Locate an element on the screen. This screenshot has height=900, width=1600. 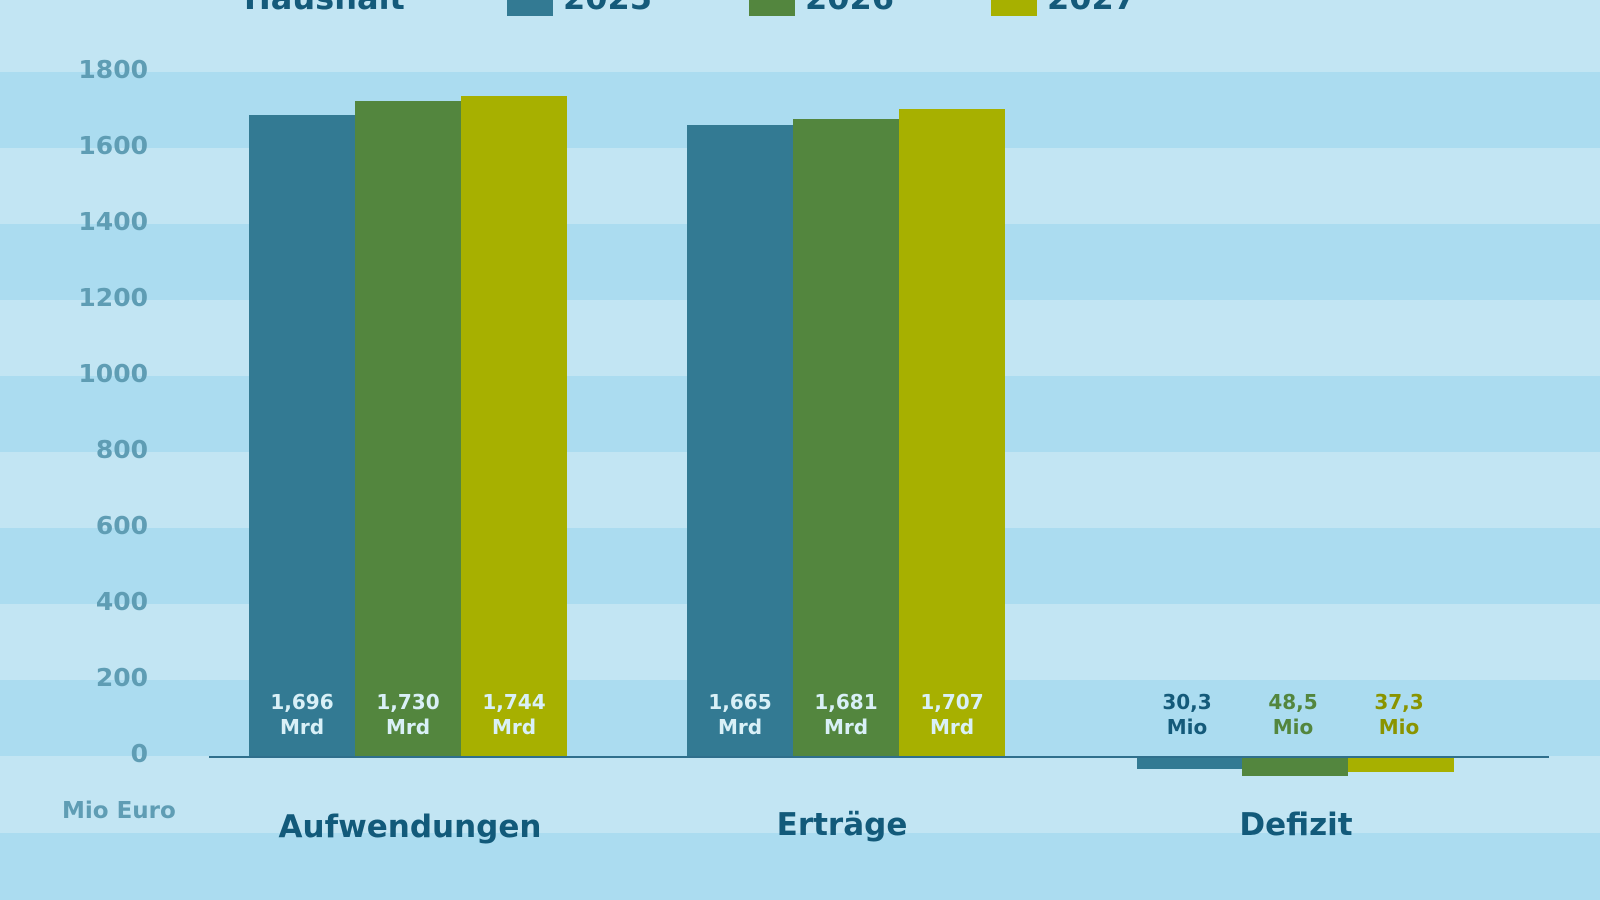
y-tick: 1000 is located at coordinates (113, 373).